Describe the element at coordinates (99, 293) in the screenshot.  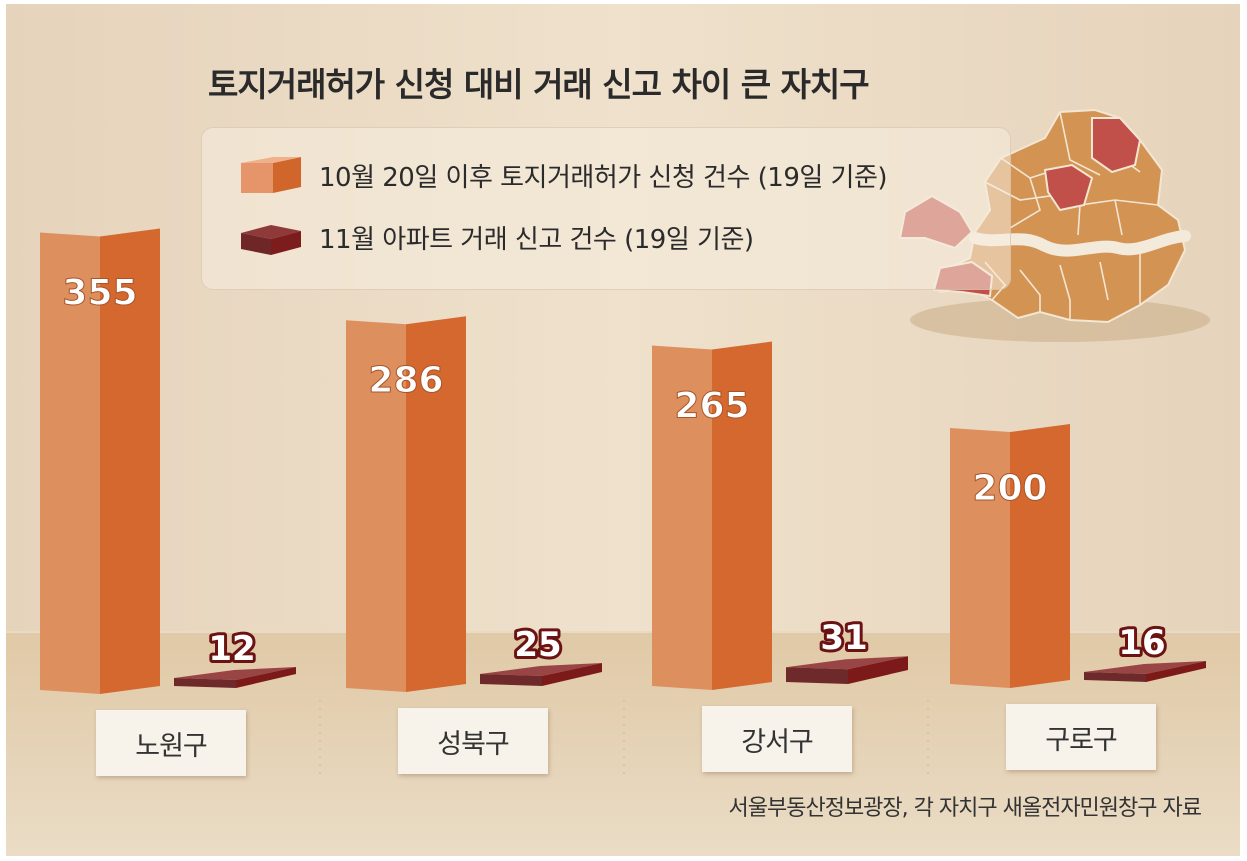
I see `bar-value-label: 355` at that location.